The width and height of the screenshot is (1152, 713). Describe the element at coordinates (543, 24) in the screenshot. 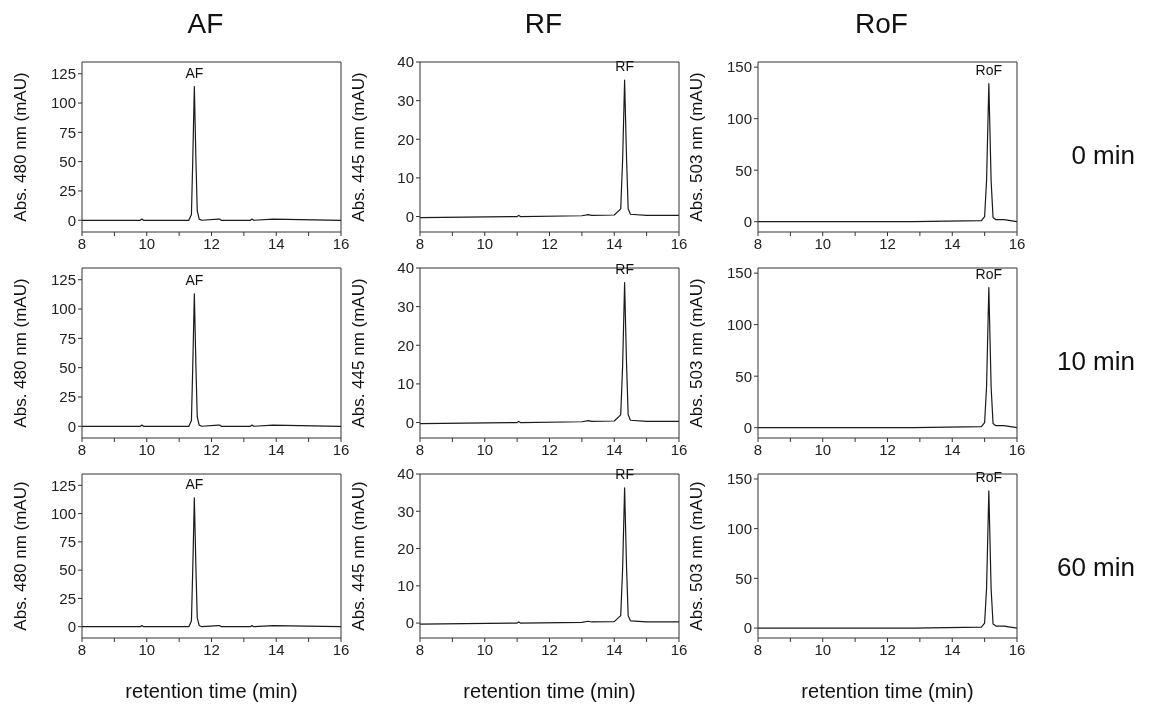

I see `chart-title: RF` at that location.